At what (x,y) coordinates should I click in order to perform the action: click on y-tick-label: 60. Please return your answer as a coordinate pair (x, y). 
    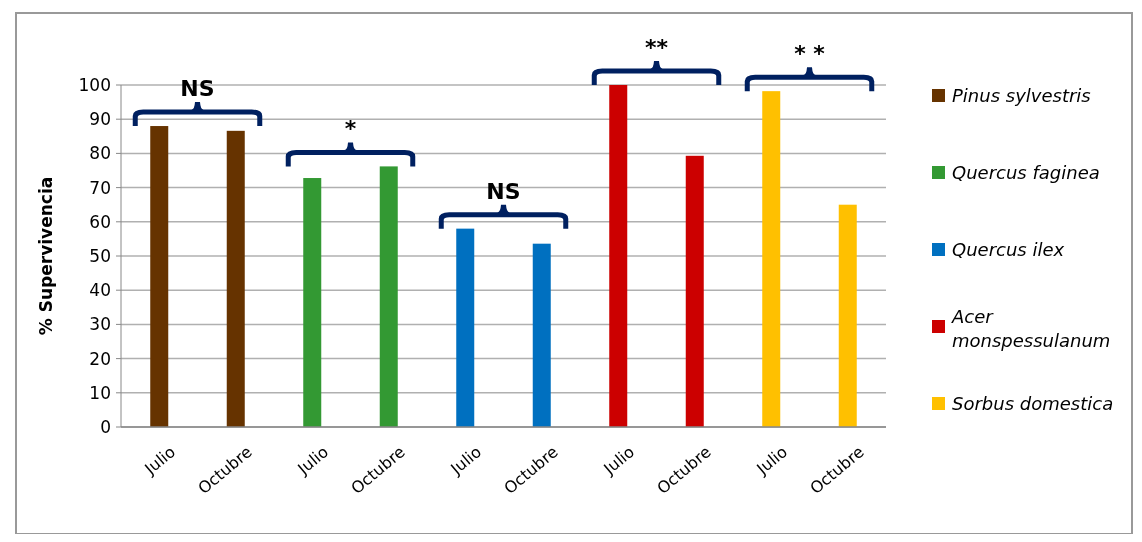
    Looking at the image, I should click on (100, 221).